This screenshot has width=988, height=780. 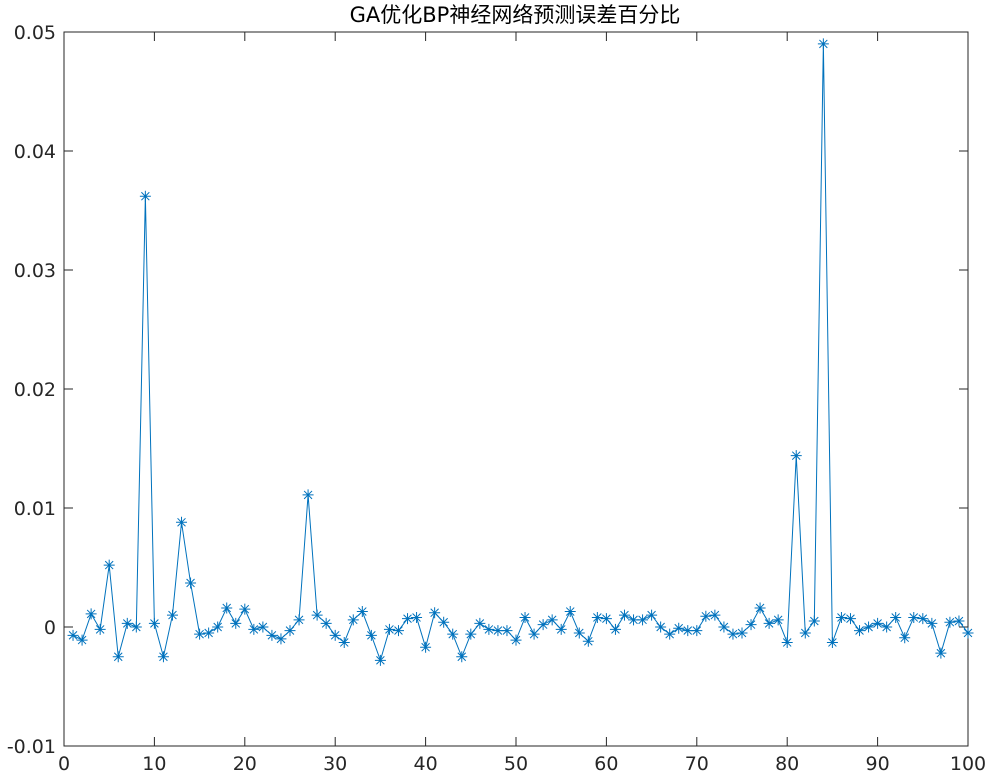 I want to click on y-tick-labels: -0.01 0 0.01 0.02 0.03 0.04 0.05, so click(x=31, y=390).